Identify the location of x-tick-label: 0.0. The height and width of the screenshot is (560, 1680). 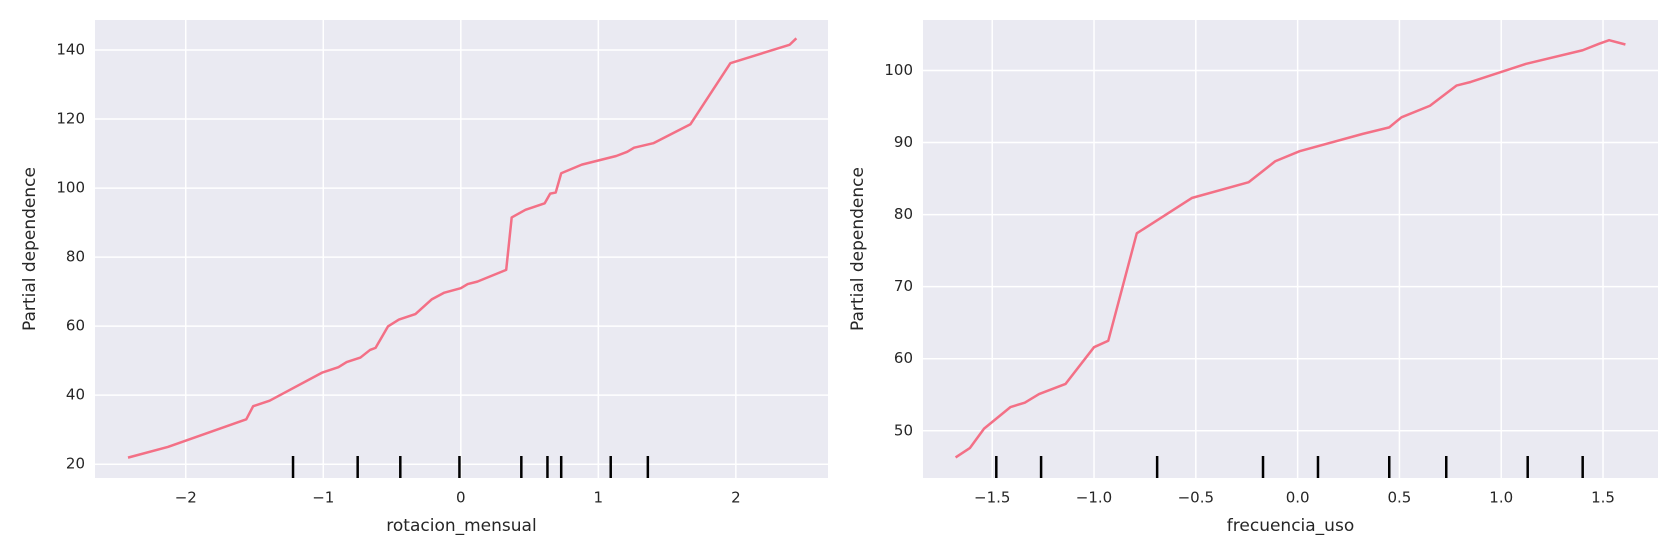
(1298, 498).